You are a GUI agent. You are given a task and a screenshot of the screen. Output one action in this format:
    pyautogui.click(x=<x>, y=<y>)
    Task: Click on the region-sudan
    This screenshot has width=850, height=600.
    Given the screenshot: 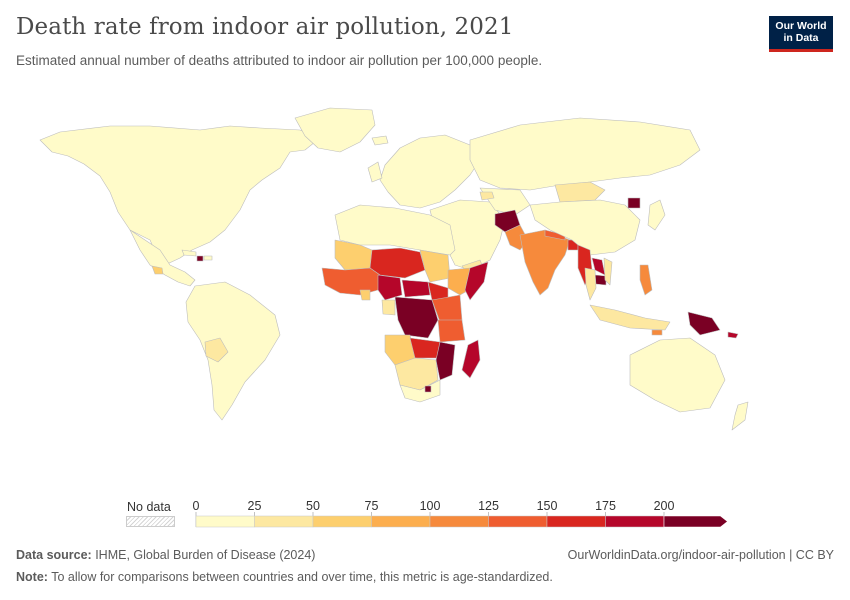 What is the action you would take?
    pyautogui.click(x=435, y=266)
    